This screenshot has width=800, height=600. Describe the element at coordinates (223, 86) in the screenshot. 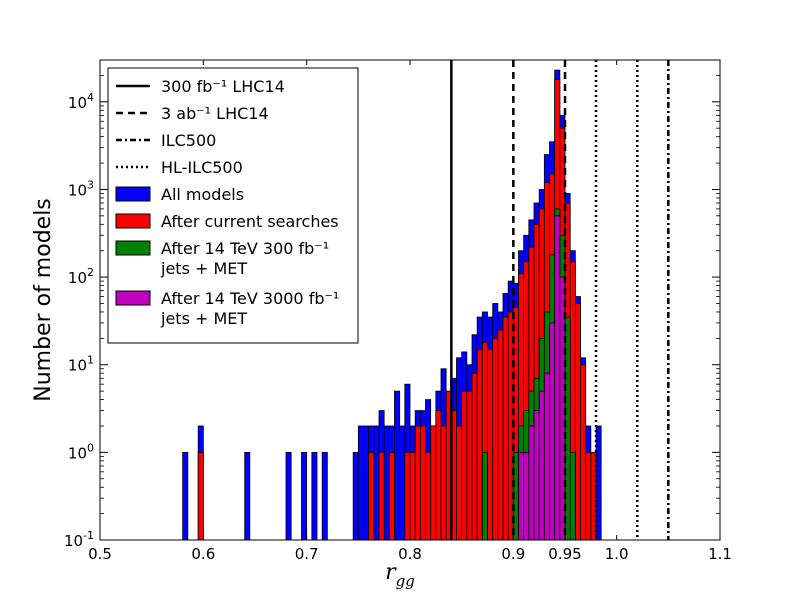

I see `legend-label: 300 fb⁻¹ LHC14` at that location.